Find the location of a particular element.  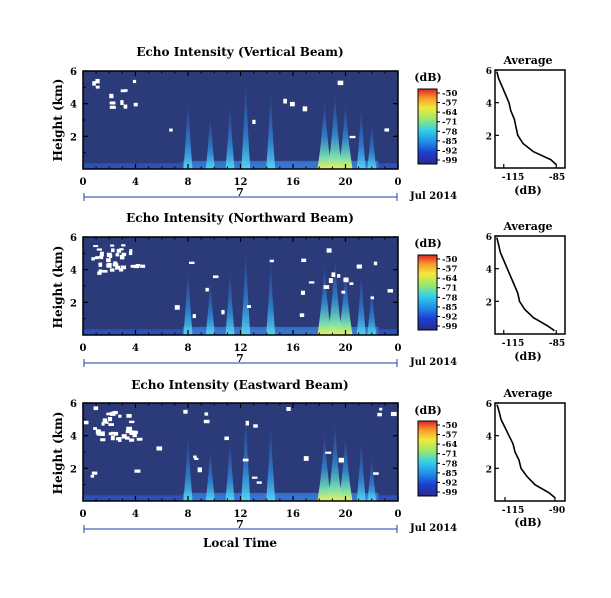

colorbar-tick-label: -78 is located at coordinates (449, 464).